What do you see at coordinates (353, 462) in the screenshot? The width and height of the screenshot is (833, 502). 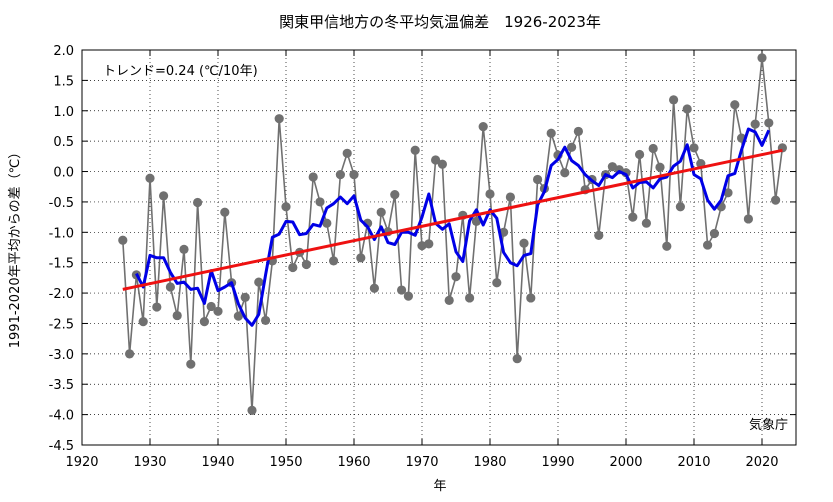 I see `x-tick-label: 1960` at bounding box center [353, 462].